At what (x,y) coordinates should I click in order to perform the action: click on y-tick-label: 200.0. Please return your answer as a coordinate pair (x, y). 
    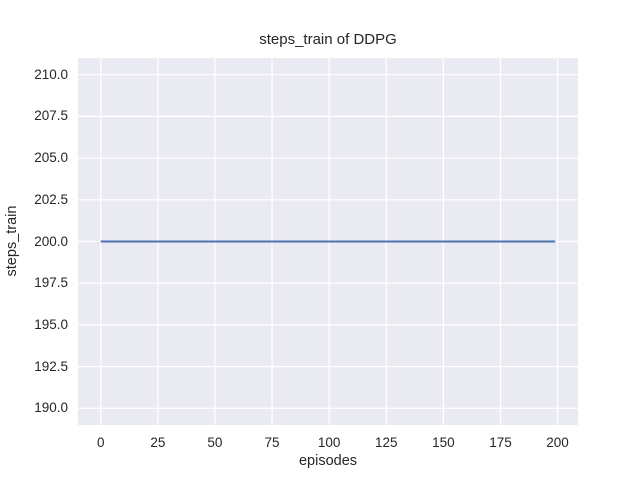
    Looking at the image, I should click on (51, 241).